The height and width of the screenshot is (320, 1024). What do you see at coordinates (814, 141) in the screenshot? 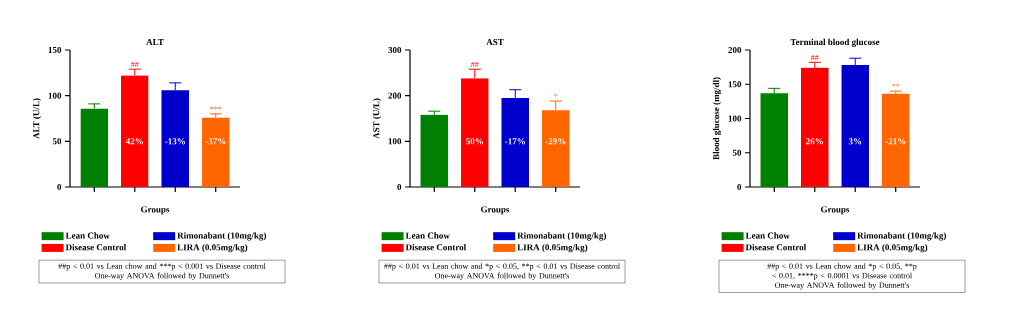
I see `annotation: 26%` at bounding box center [814, 141].